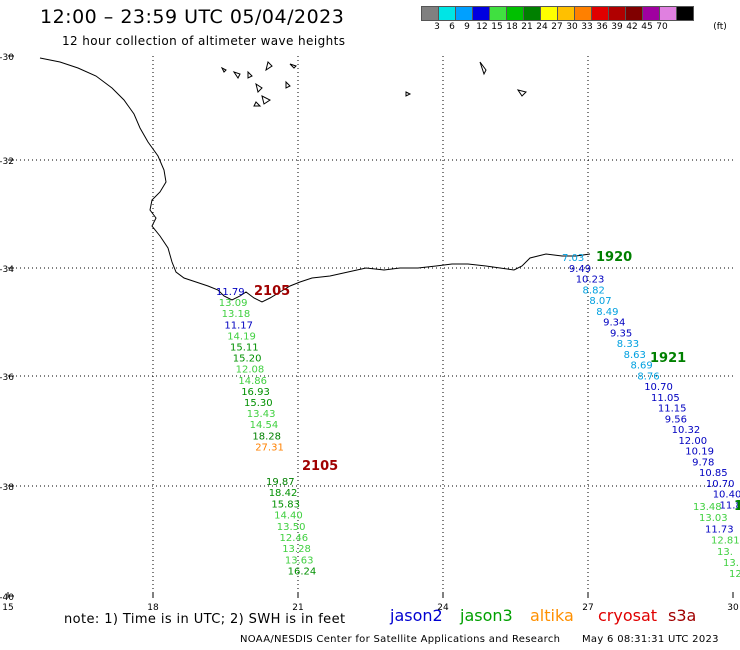 This screenshot has height=650, width=740. What do you see at coordinates (590, 280) in the screenshot?
I see `wave-height-value: 10.23` at bounding box center [590, 280].